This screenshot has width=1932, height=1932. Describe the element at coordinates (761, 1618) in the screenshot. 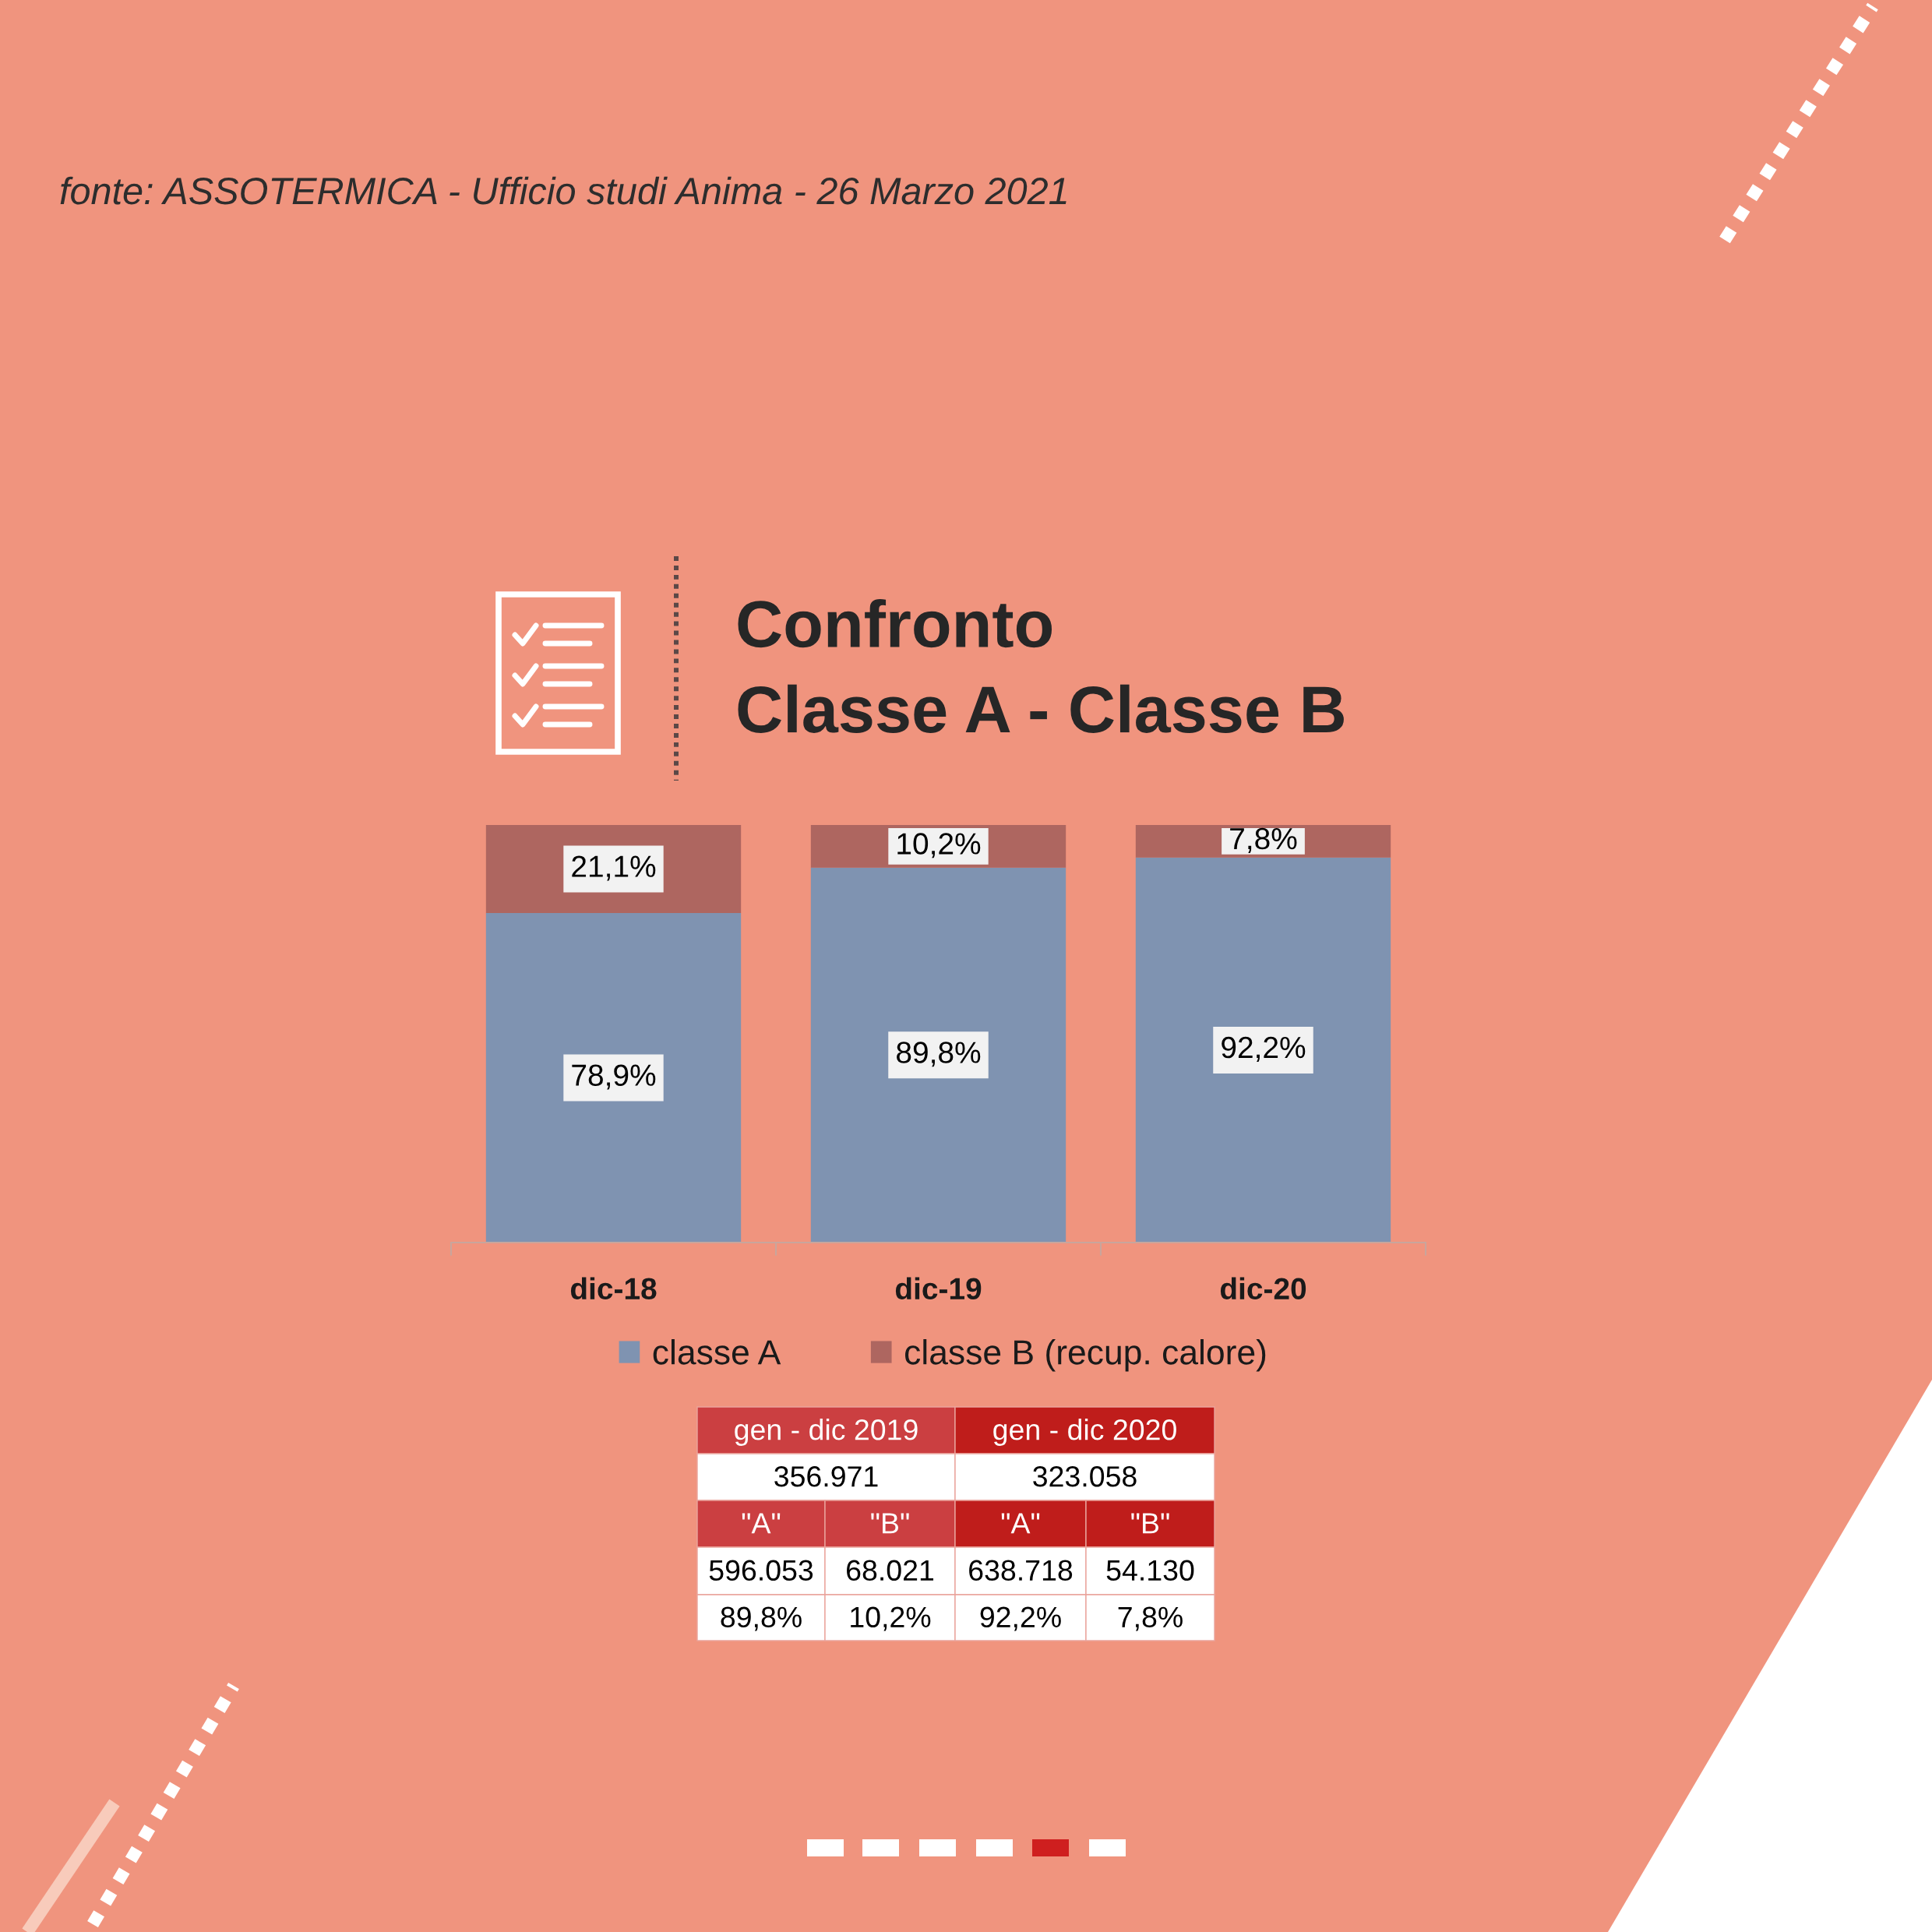

I see `text: 89,8%` at that location.